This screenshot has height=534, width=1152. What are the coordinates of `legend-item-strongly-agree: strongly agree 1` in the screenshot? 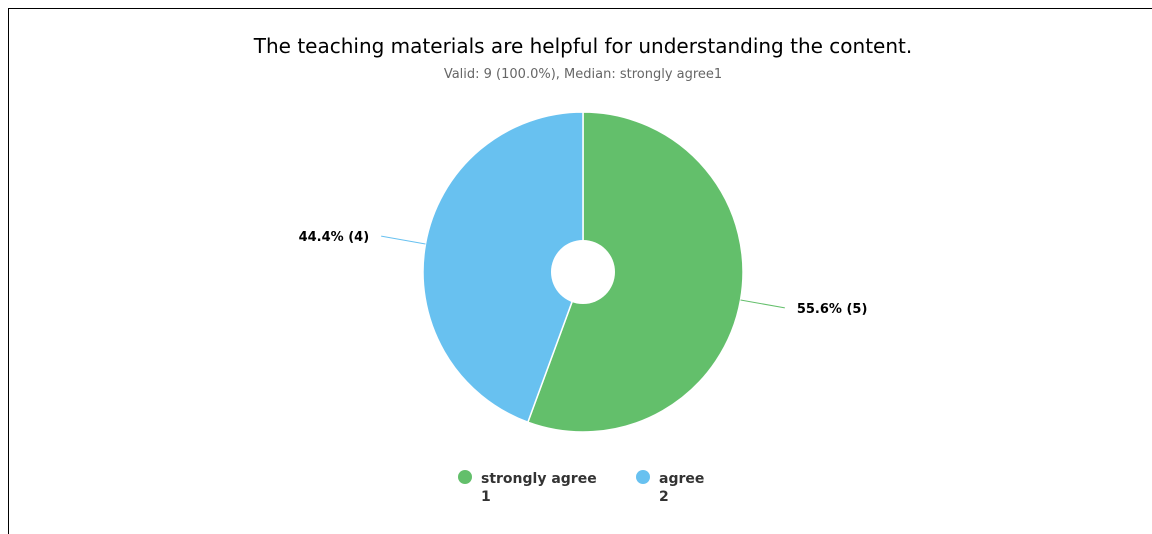 It's located at (527, 487).